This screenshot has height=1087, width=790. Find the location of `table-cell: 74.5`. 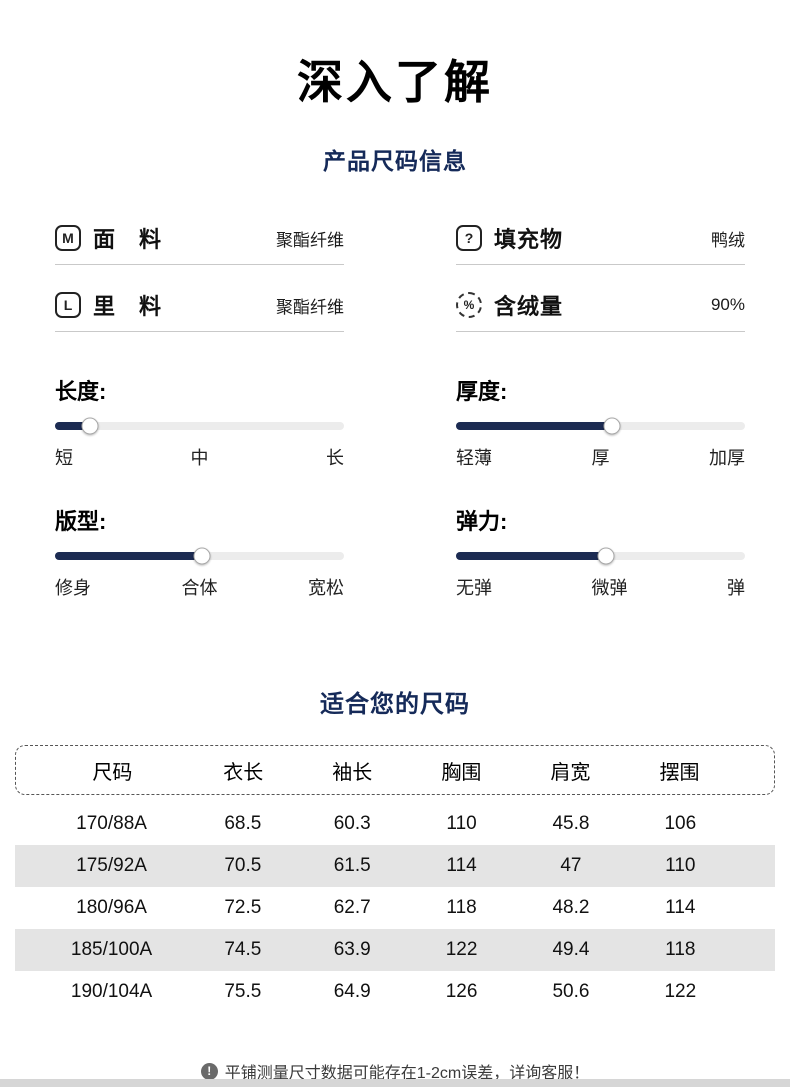

table-cell: 74.5 is located at coordinates (243, 949).